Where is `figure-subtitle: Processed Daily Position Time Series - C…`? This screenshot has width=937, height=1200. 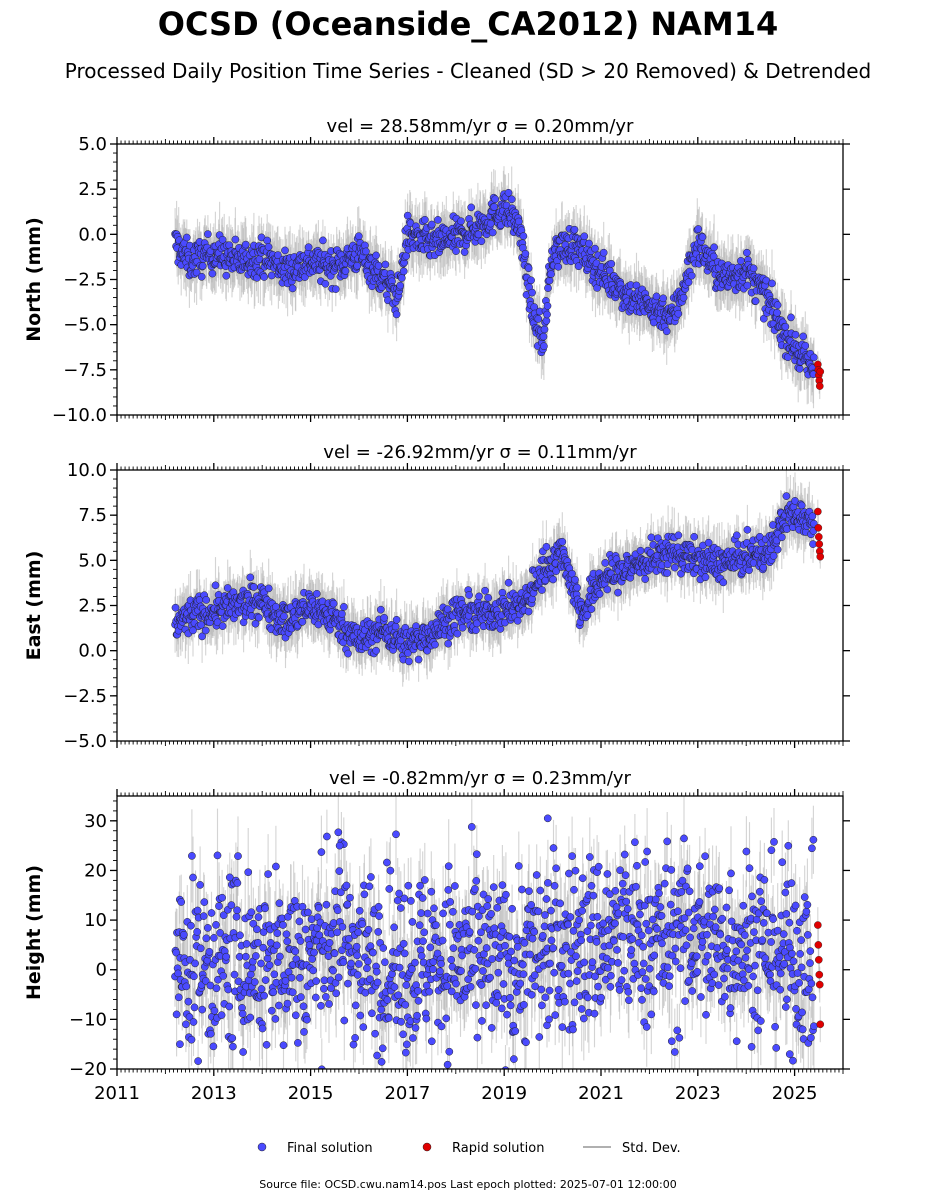 figure-subtitle: Processed Daily Position Time Series - C… is located at coordinates (468, 71).